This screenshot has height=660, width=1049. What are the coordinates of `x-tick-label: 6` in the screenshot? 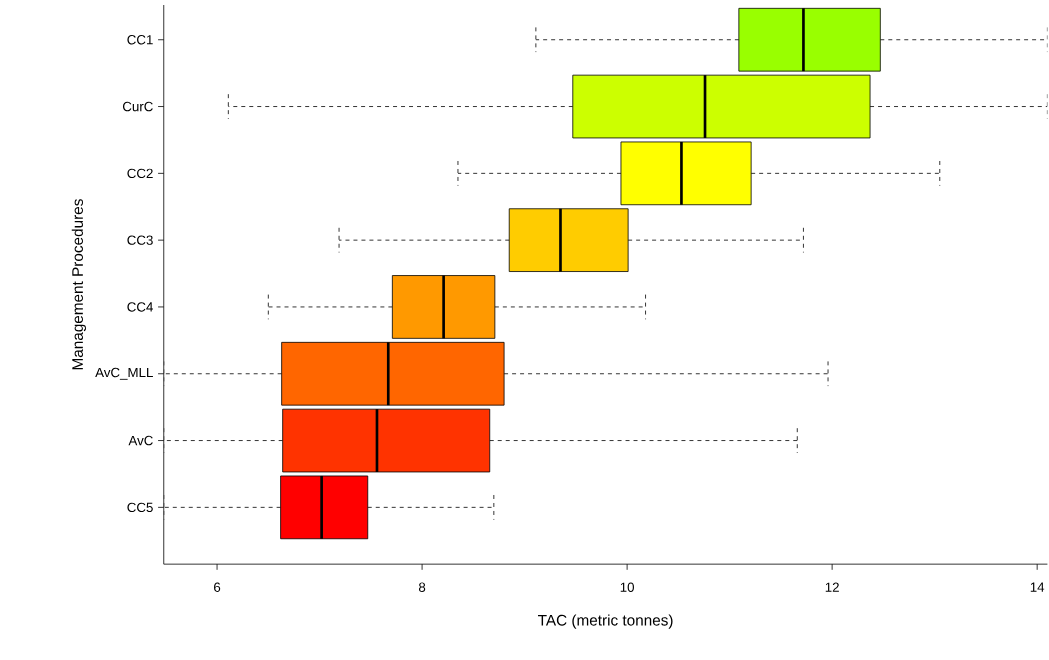 It's located at (217, 587).